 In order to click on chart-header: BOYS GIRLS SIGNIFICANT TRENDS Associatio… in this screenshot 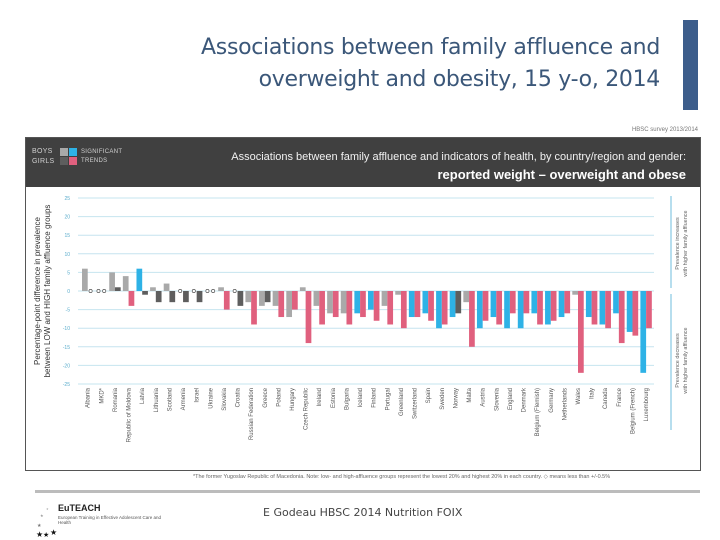, I will do `click(363, 162)`.